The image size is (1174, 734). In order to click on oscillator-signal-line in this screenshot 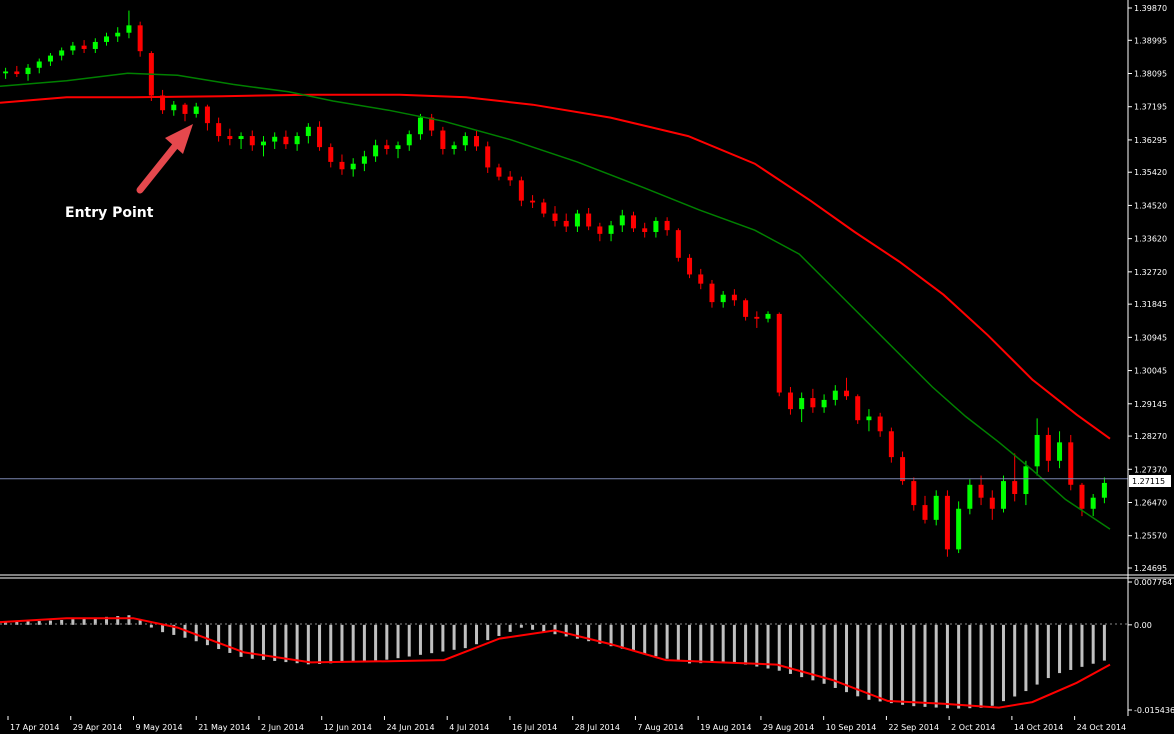, I will do `click(555, 663)`.